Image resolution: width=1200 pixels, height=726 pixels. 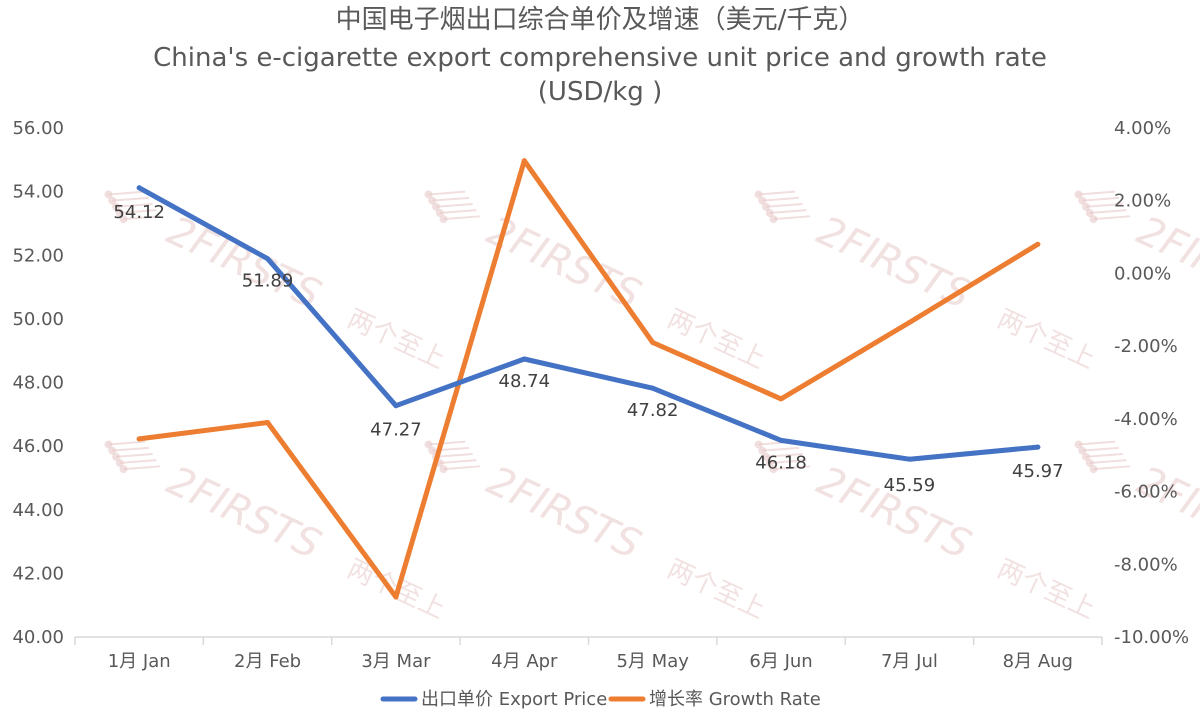 What do you see at coordinates (38, 319) in the screenshot?
I see `y-left-tick-label: 50.00` at bounding box center [38, 319].